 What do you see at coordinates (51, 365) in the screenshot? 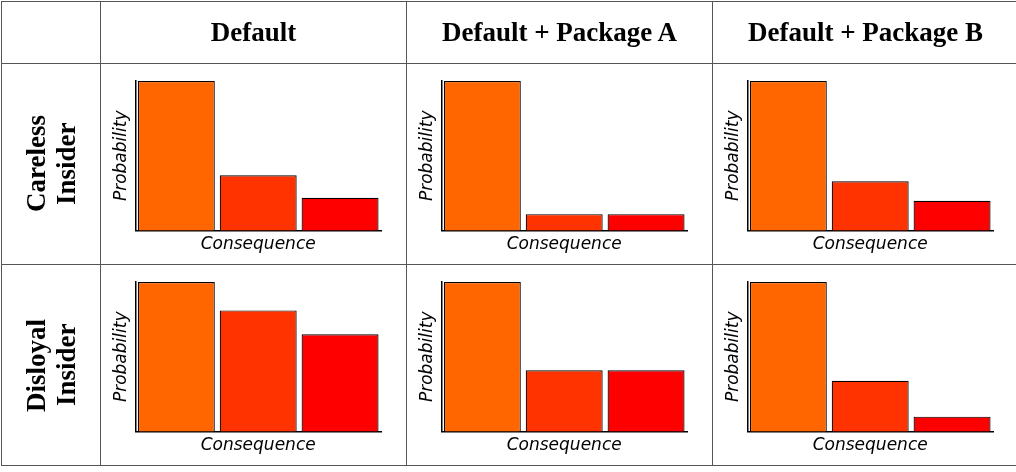
I see `text: Disloyal Insider` at bounding box center [51, 365].